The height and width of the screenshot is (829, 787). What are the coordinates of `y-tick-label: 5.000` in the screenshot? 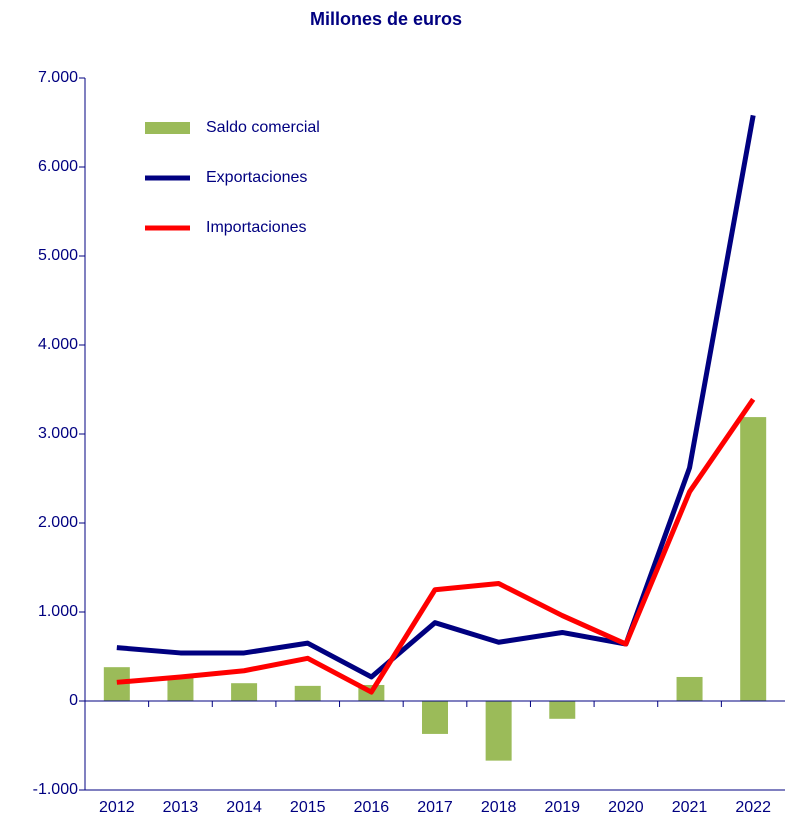 It's located at (58, 255).